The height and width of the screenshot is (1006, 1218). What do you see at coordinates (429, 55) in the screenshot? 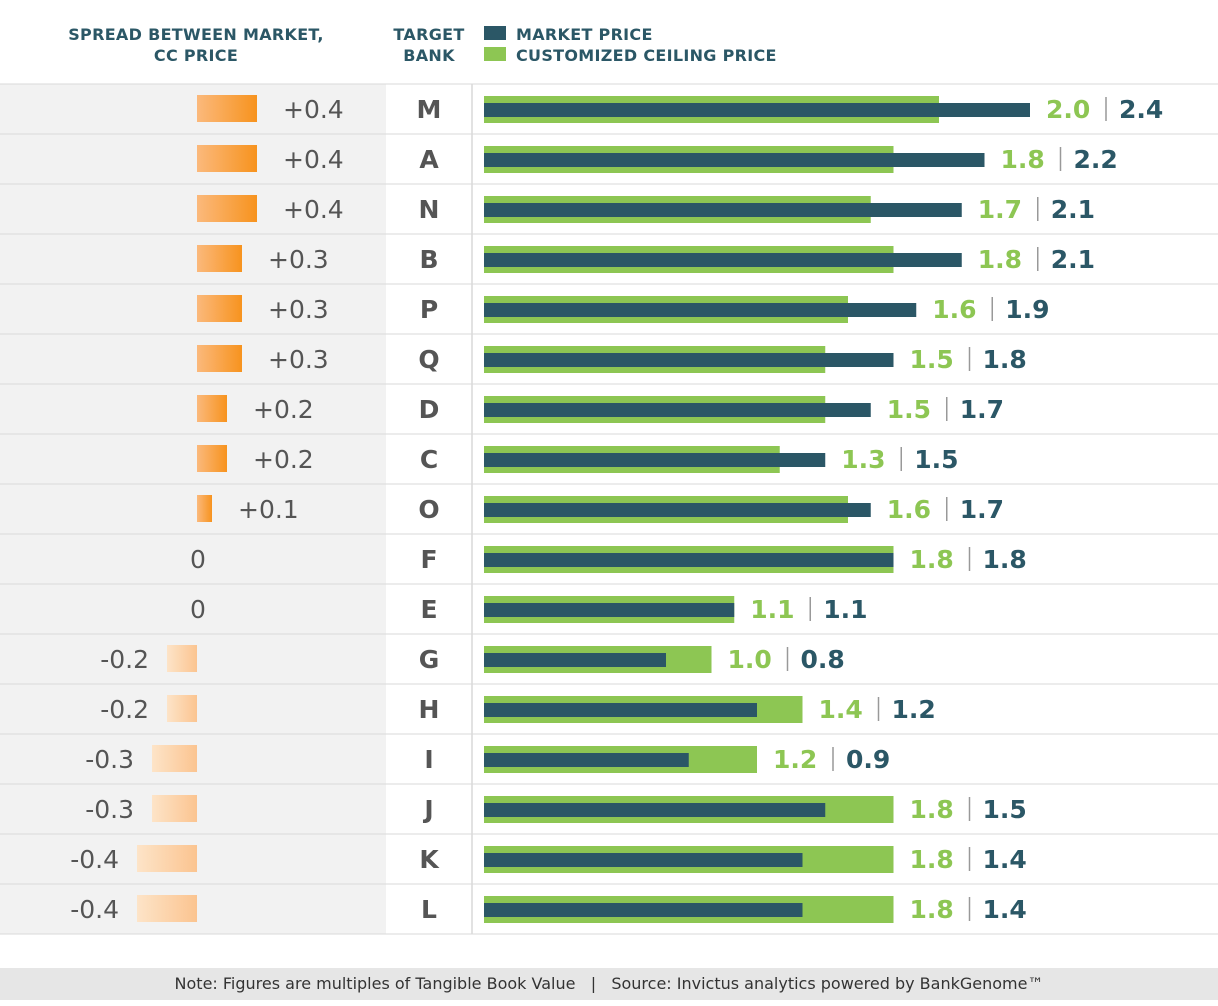
I see `bank-header-line2: BANK` at bounding box center [429, 55].